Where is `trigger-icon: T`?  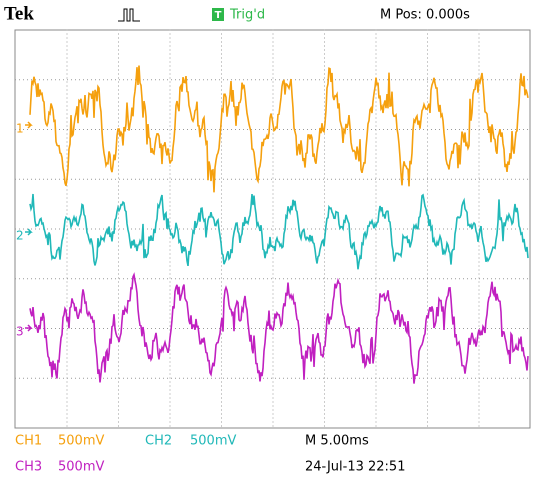 trigger-icon: T is located at coordinates (218, 15).